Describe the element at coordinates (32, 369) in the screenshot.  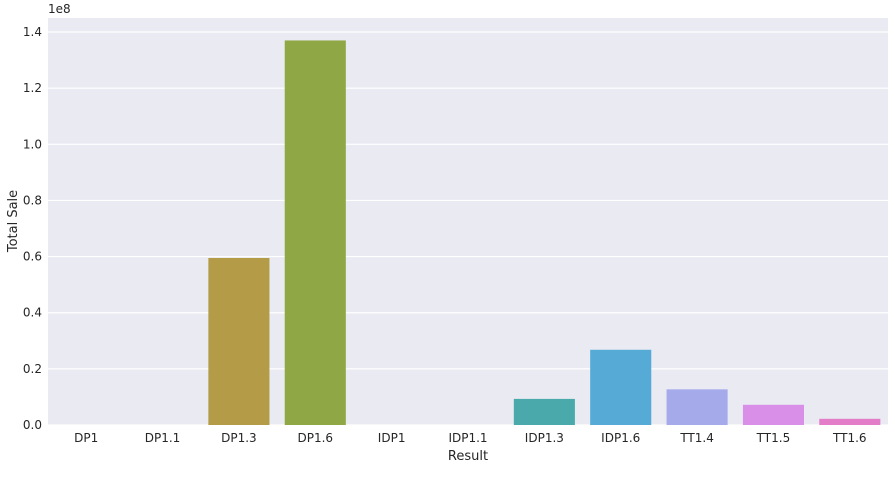
I see `y-tick-label: 0.2` at that location.